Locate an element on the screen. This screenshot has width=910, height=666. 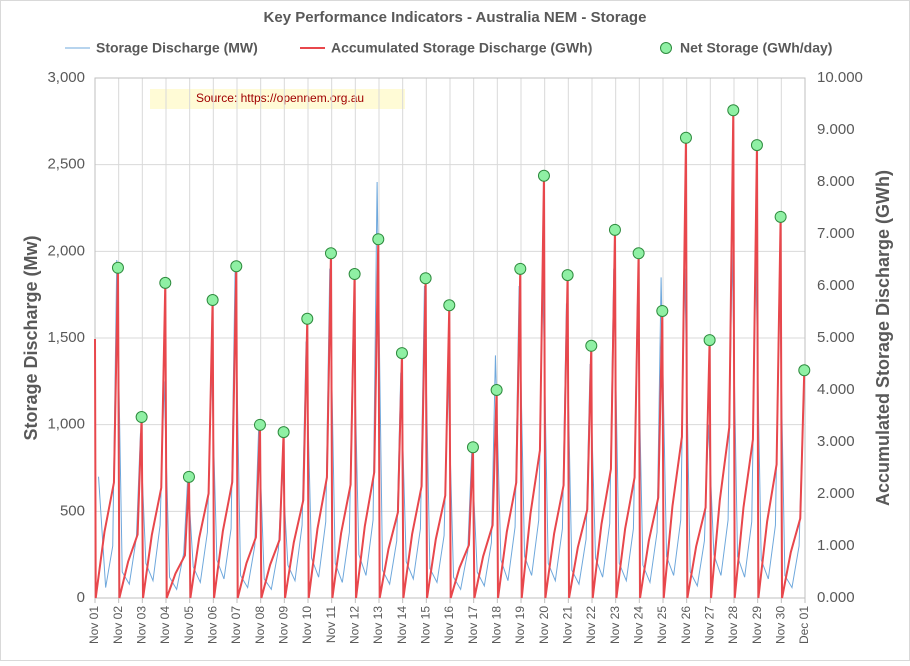
x-tick-label: Nov 14 is located at coordinates (402, 625).